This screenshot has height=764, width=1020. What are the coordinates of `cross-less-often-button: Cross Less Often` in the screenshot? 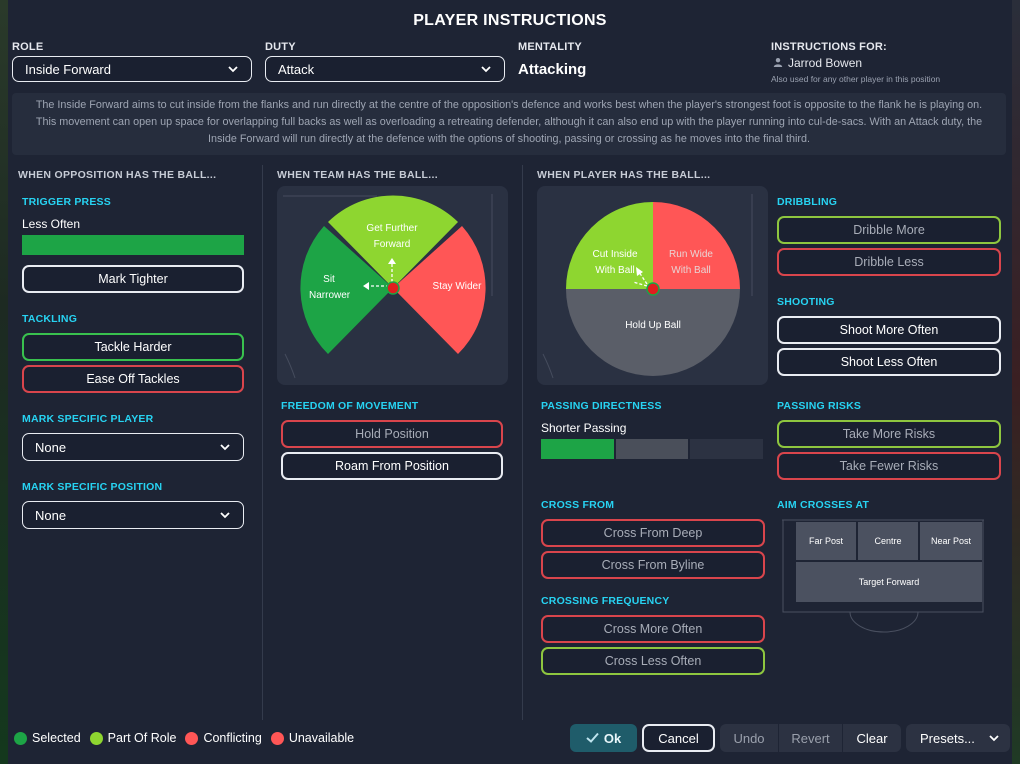 It's located at (653, 661).